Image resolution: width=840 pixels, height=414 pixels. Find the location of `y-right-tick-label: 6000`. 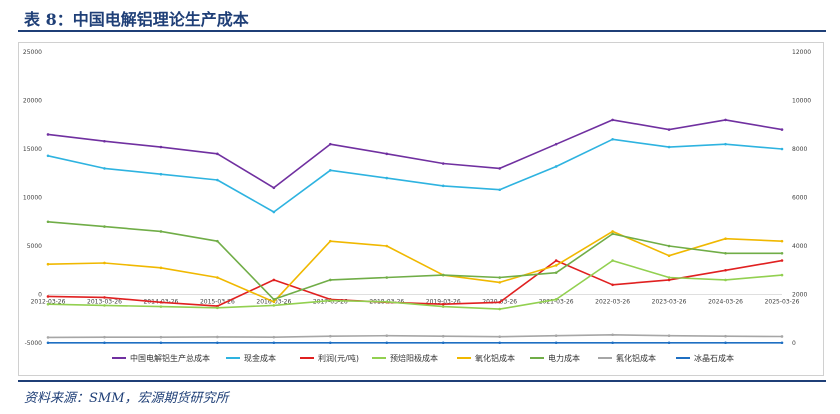

y-right-tick-label: 6000 is located at coordinates (799, 198).